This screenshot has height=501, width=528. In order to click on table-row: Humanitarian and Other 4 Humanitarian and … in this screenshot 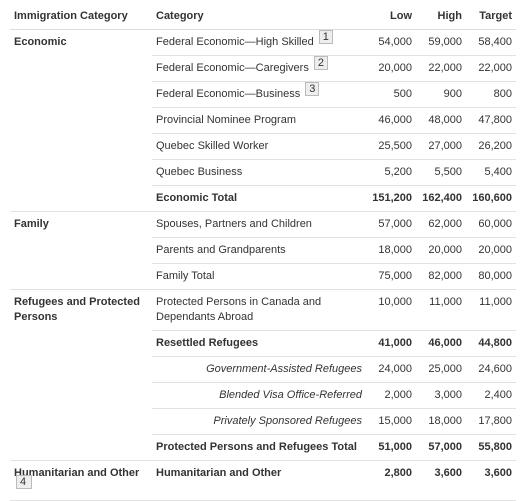, I will do `click(263, 480)`.